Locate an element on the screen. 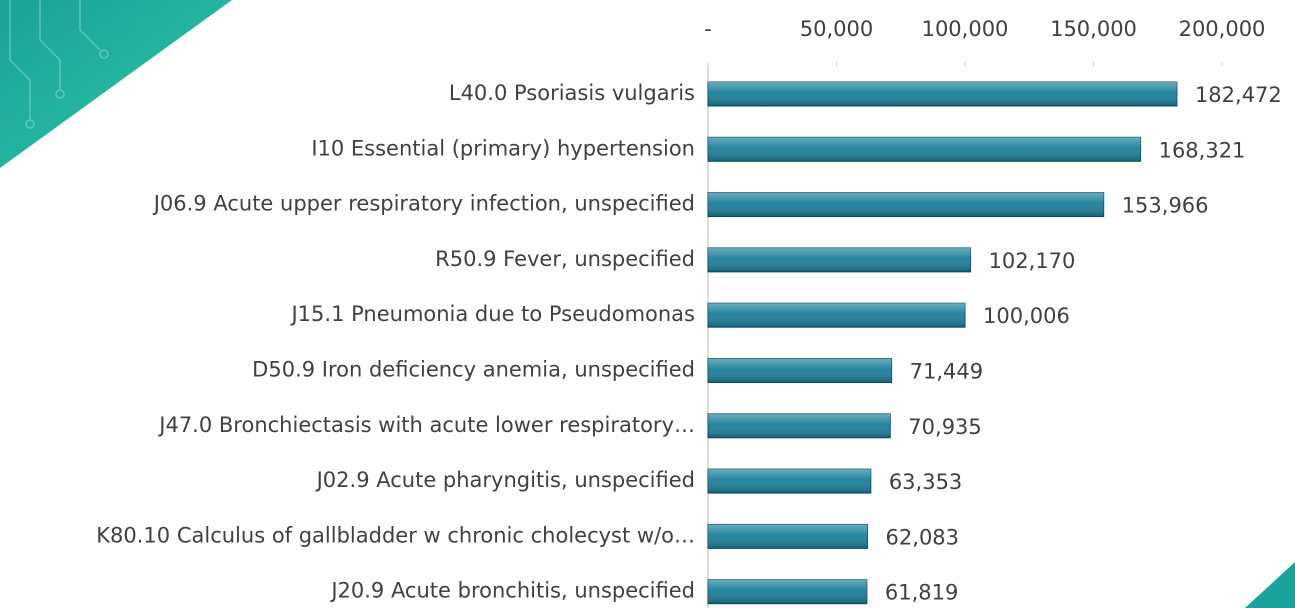 This screenshot has width=1295, height=608. category-label: I10 Essential (primary) hypertension is located at coordinates (503, 148).